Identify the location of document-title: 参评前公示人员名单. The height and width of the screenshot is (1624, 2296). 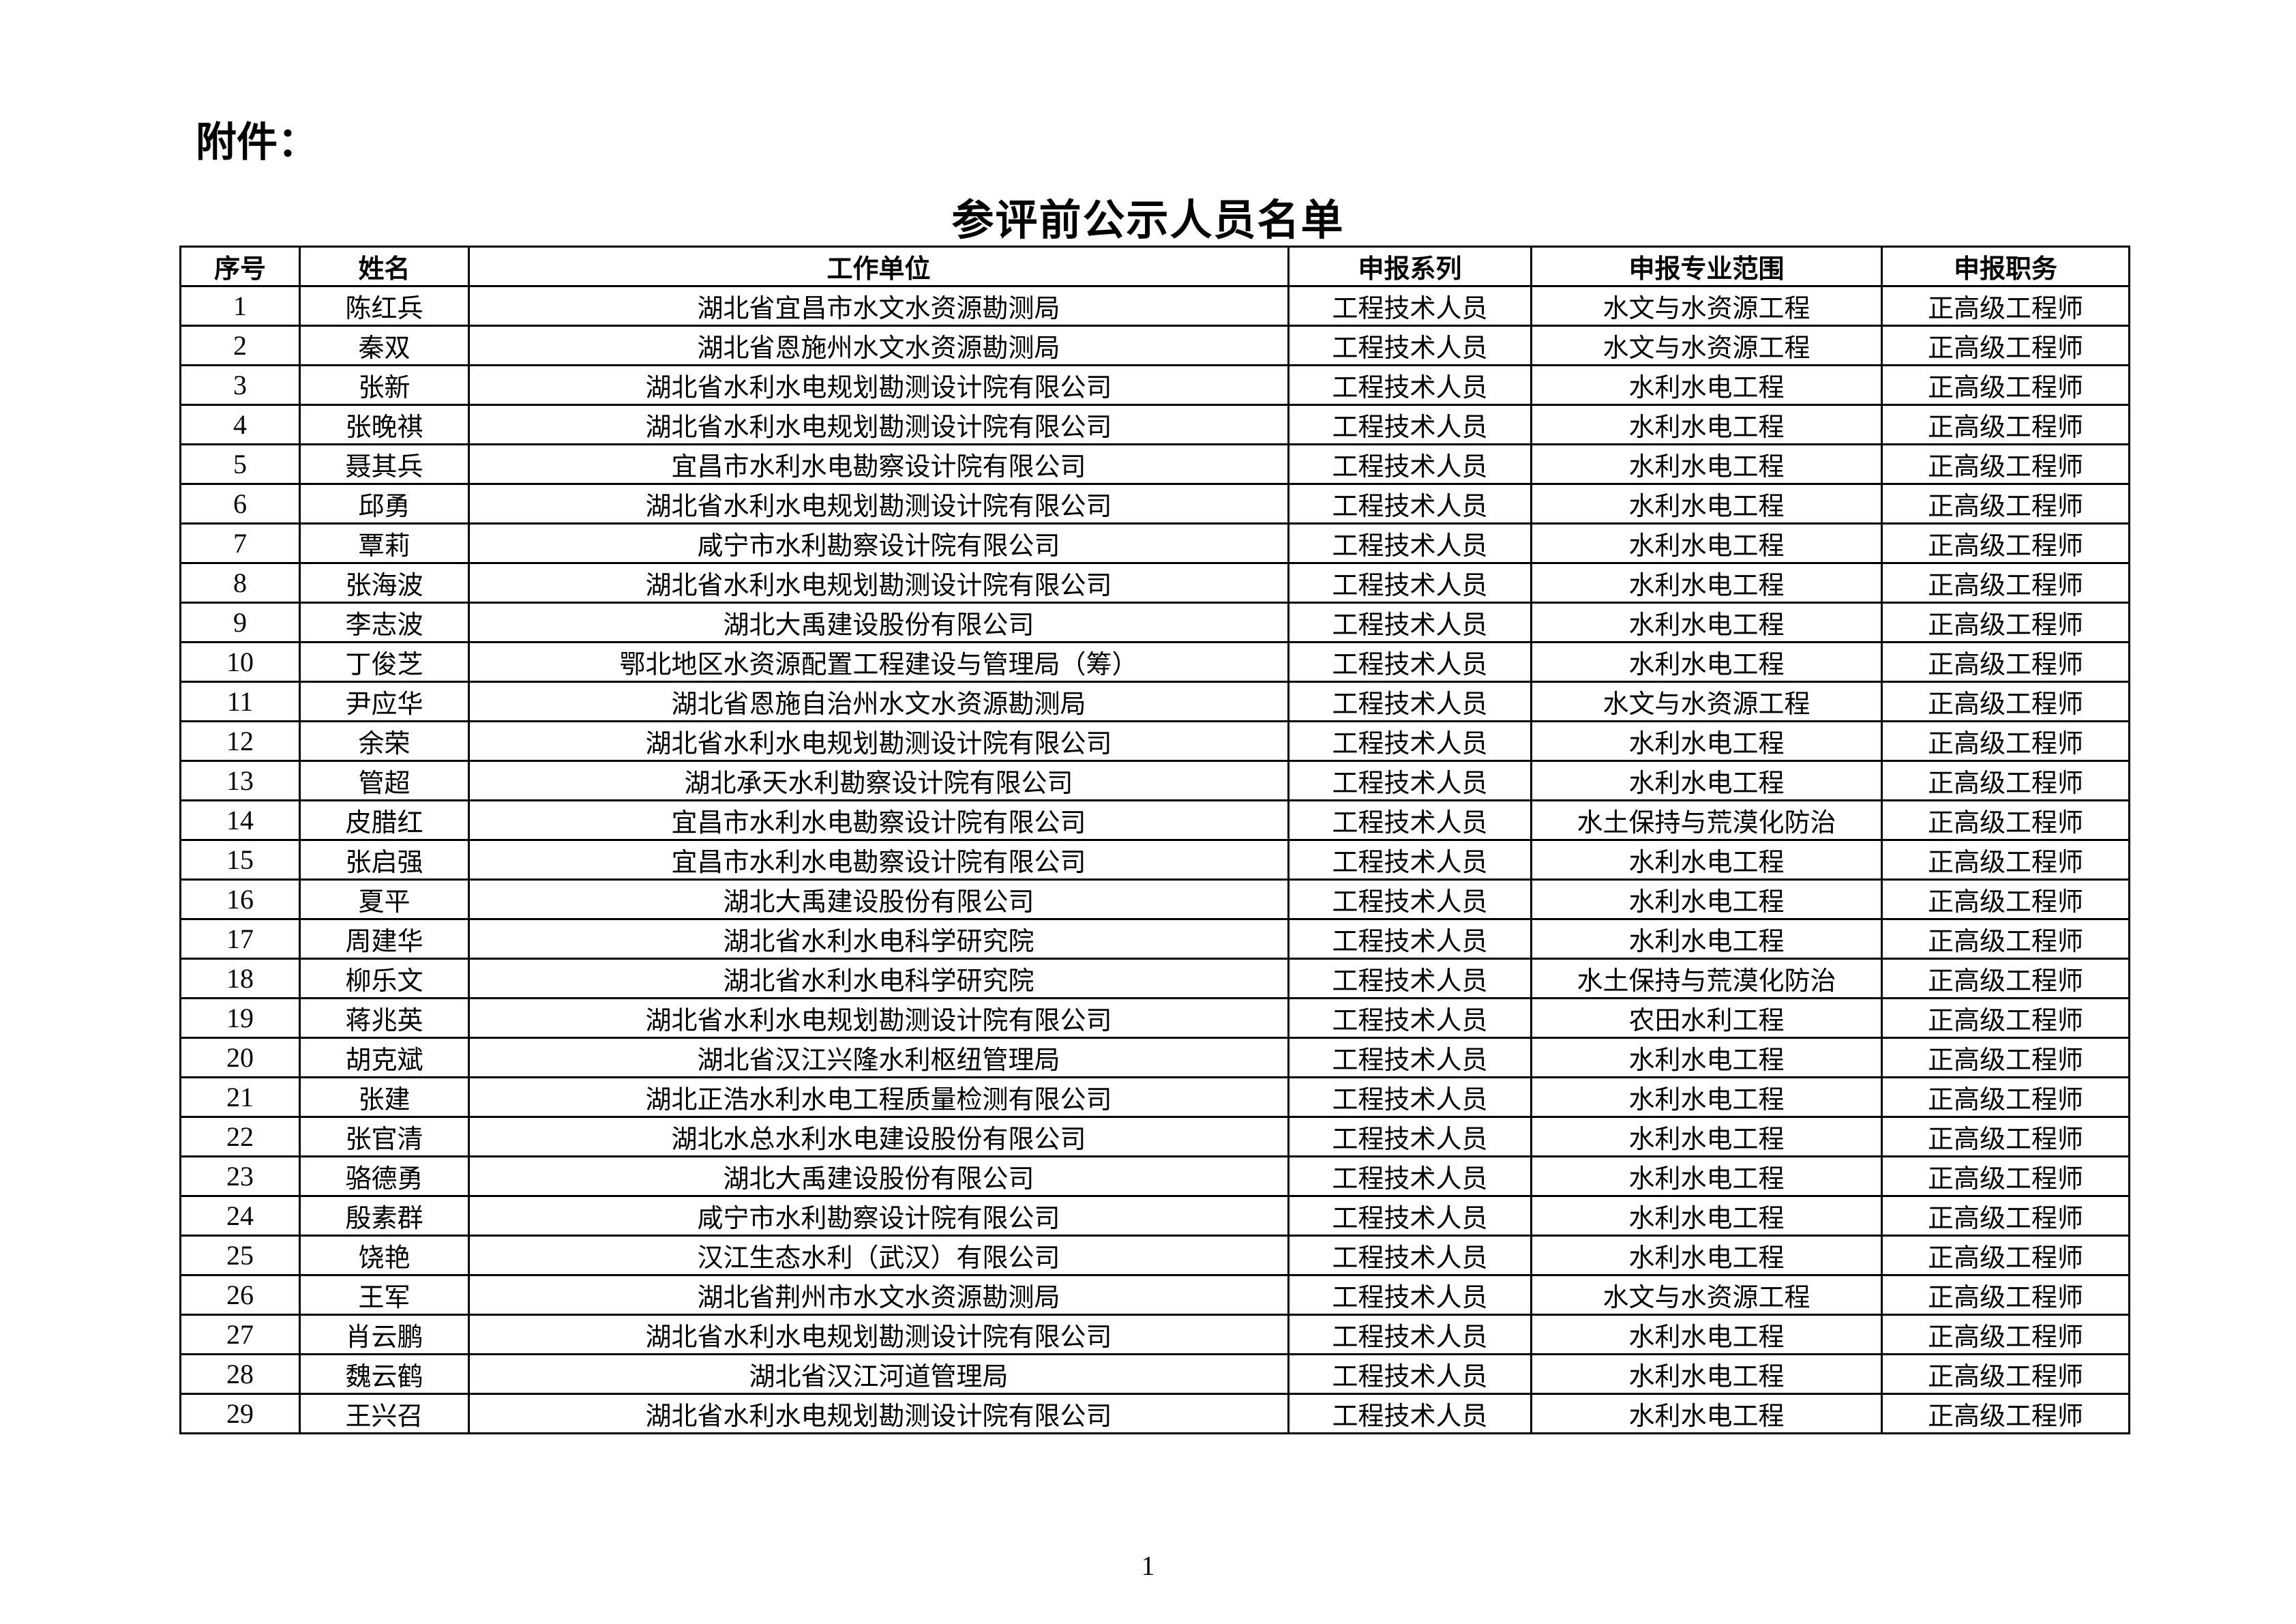
(1148, 220).